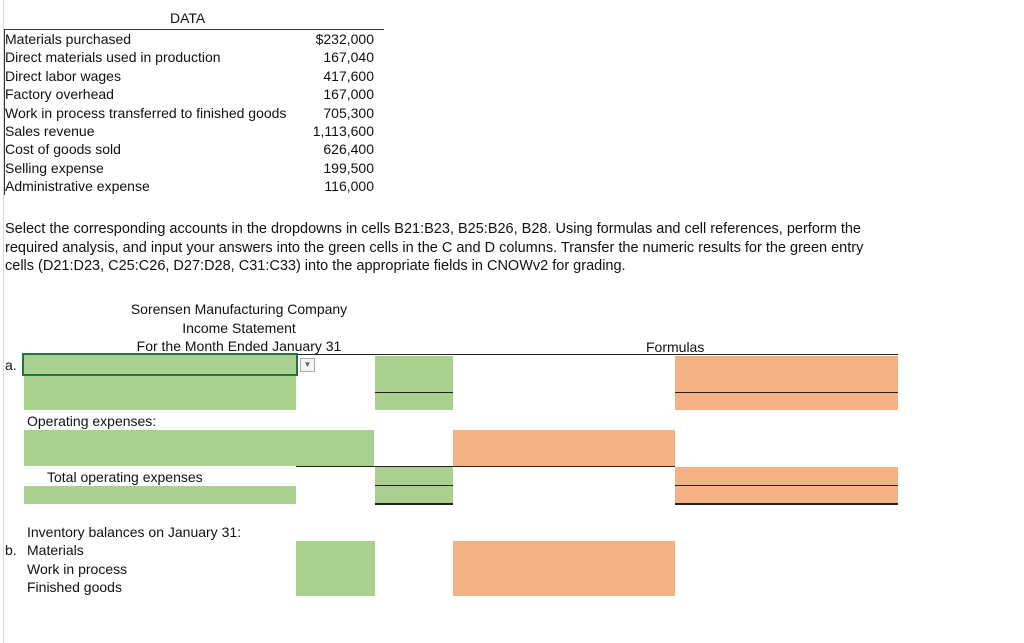 The image size is (1024, 643). What do you see at coordinates (77, 569) in the screenshot?
I see `work-in-process-label: Work in process` at bounding box center [77, 569].